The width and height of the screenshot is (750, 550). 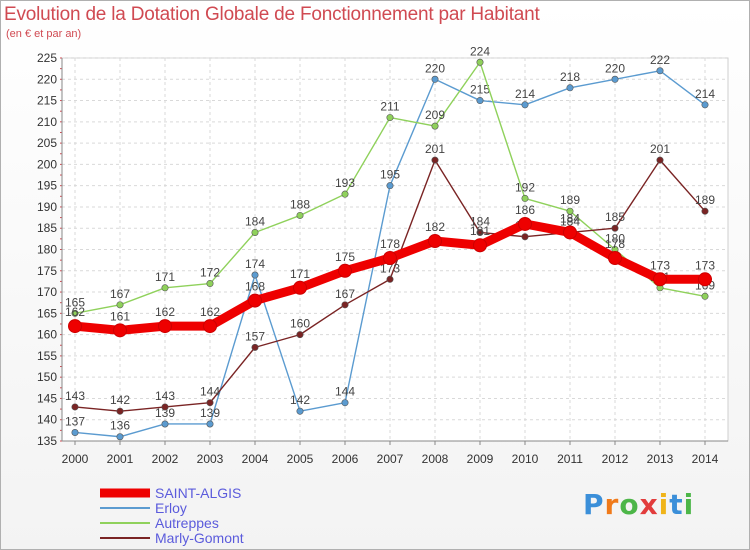 I want to click on data-label-marly-gomont: 144, so click(x=210, y=392).